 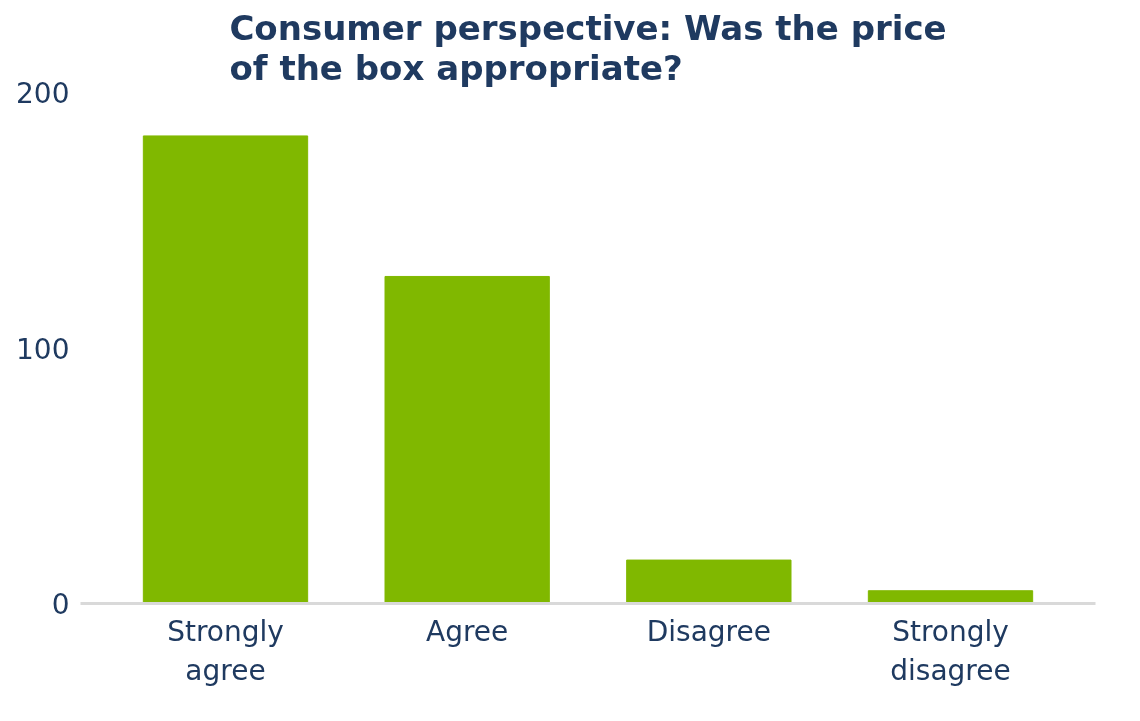 I want to click on x-tick-label: Agree, so click(x=467, y=631).